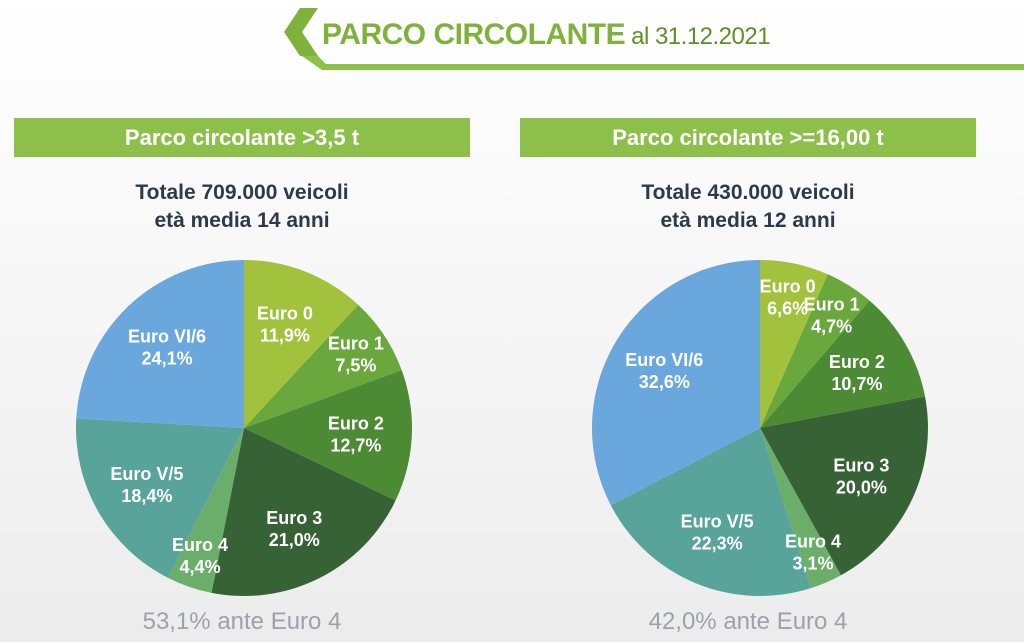 The image size is (1024, 642). I want to click on slice-label: Euro 17,5%, so click(356, 355).